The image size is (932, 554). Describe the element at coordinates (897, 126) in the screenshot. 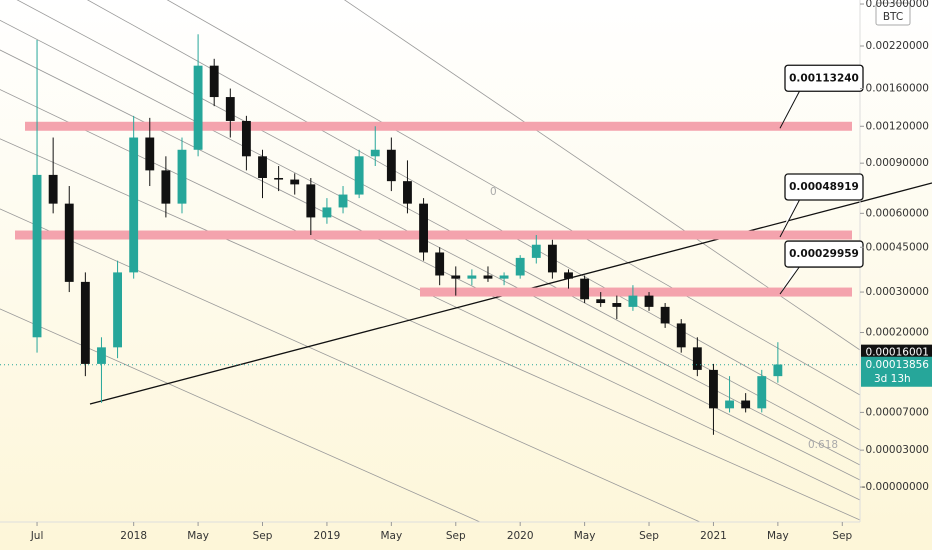

I see `y-tick-label: 0.00120000` at that location.